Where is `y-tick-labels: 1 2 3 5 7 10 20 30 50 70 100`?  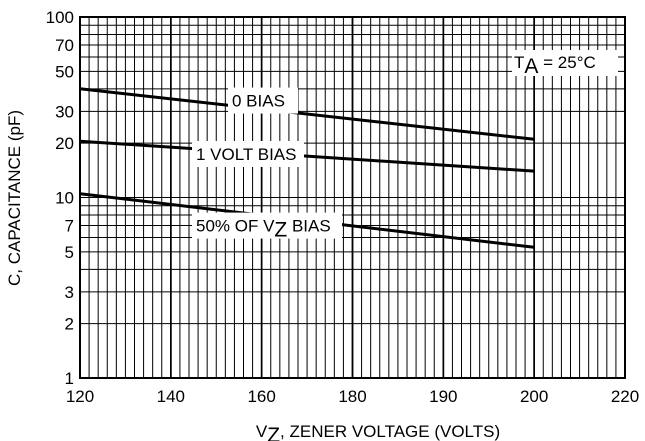 y-tick-labels: 1 2 3 5 7 10 20 30 50 70 100 is located at coordinates (60, 198).